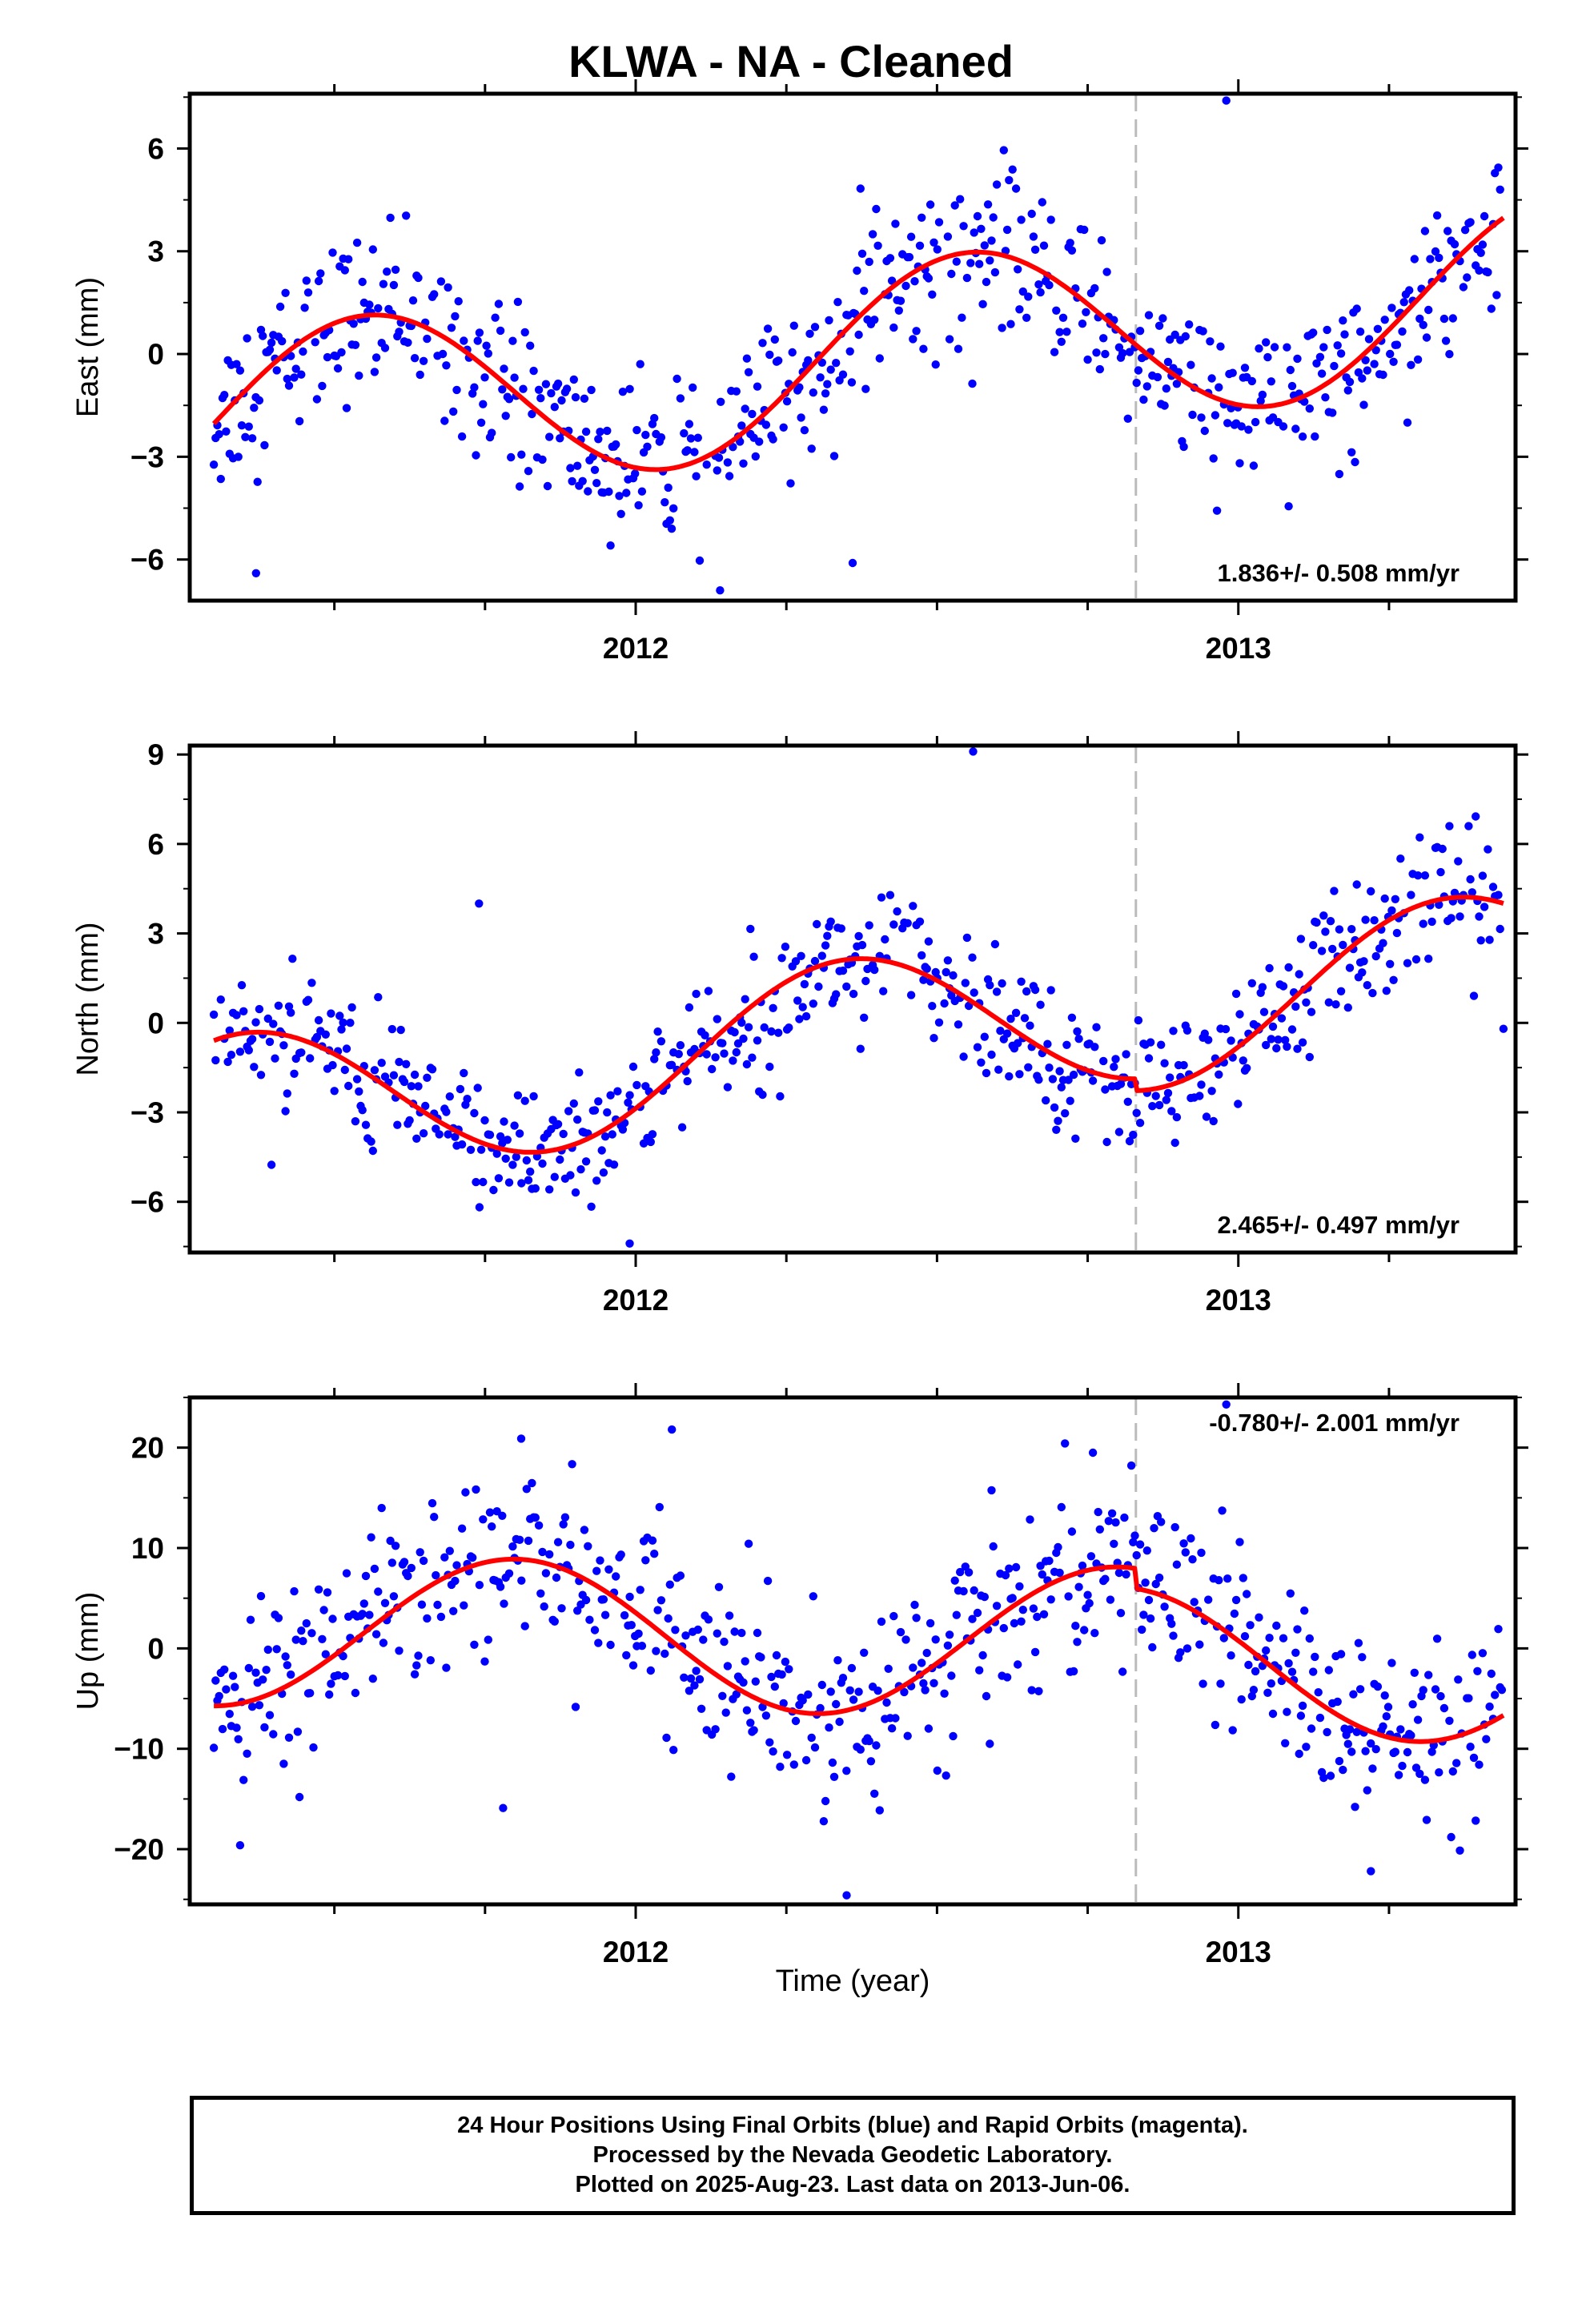  Describe the element at coordinates (636, 1952) in the screenshot. I see `x-tick-label: 2012` at that location.